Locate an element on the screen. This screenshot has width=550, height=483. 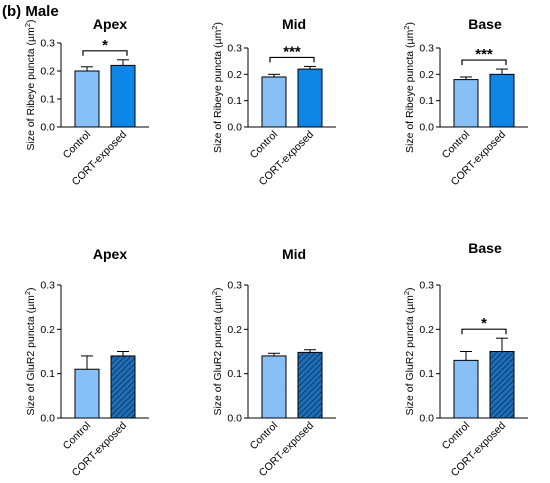
panel-label: (b) Male is located at coordinates (30, 11).